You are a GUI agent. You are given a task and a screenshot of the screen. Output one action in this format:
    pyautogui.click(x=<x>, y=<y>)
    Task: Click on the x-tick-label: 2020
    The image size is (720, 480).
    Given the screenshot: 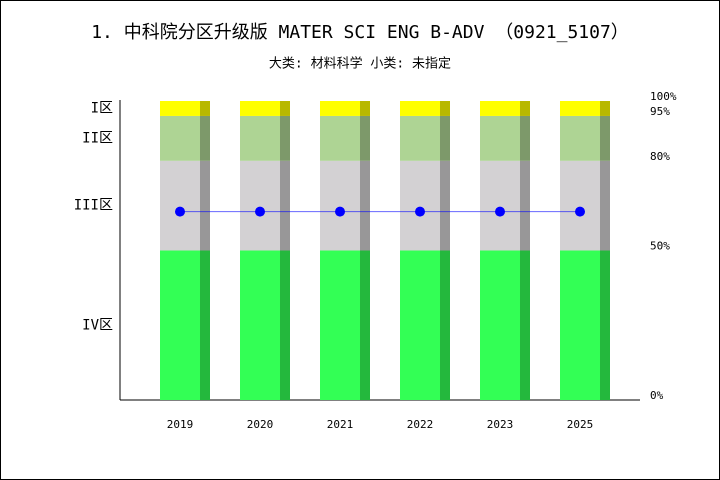 What is the action you would take?
    pyautogui.click(x=260, y=424)
    